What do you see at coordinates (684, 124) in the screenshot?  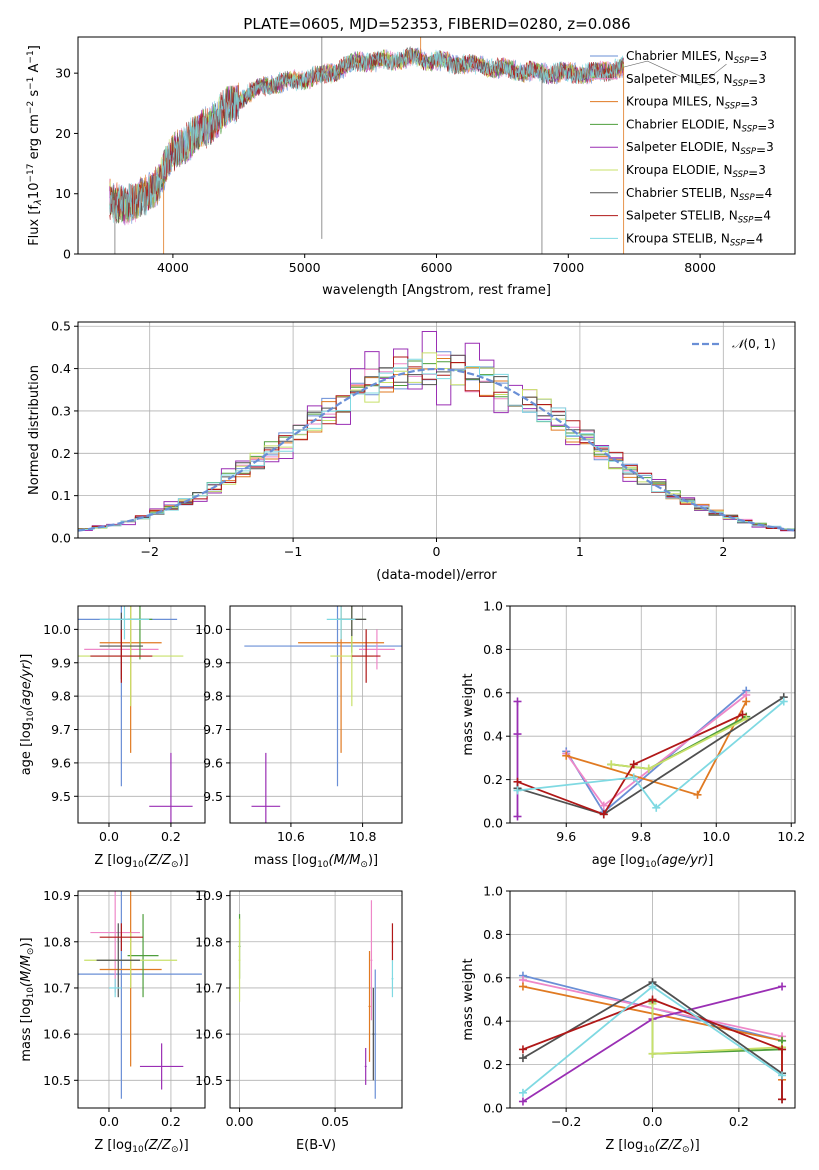 I see `legend-label: Chabrier ELODIE, N` at bounding box center [684, 124].